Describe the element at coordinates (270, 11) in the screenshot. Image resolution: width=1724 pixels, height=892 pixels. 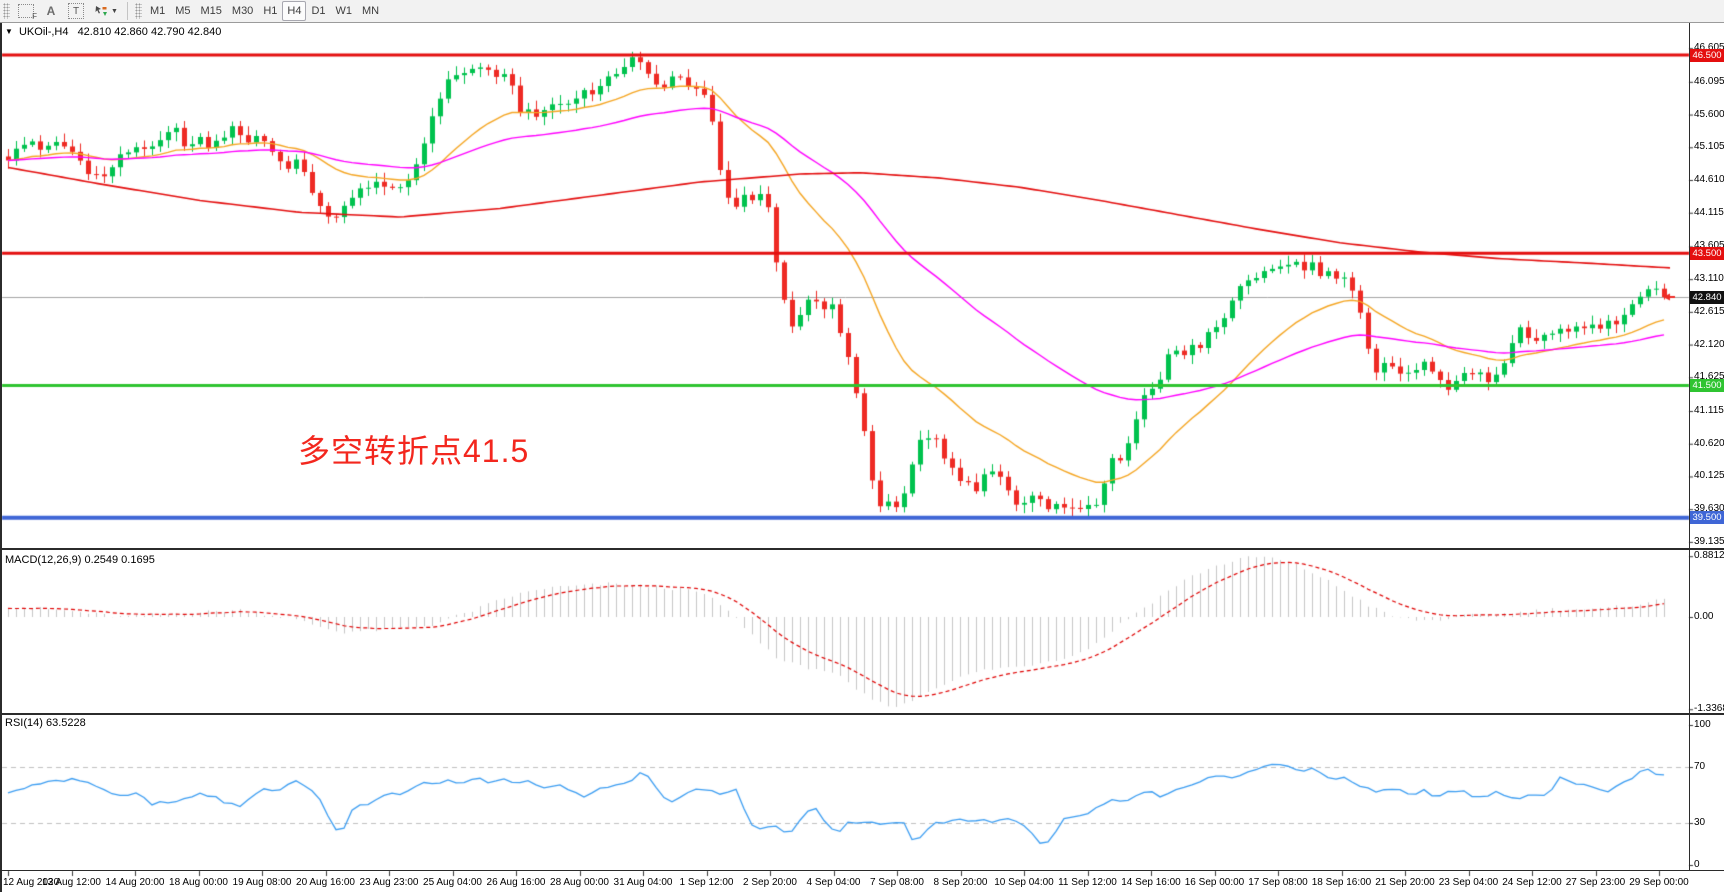
I see `timeframe-button-H1: H1` at that location.